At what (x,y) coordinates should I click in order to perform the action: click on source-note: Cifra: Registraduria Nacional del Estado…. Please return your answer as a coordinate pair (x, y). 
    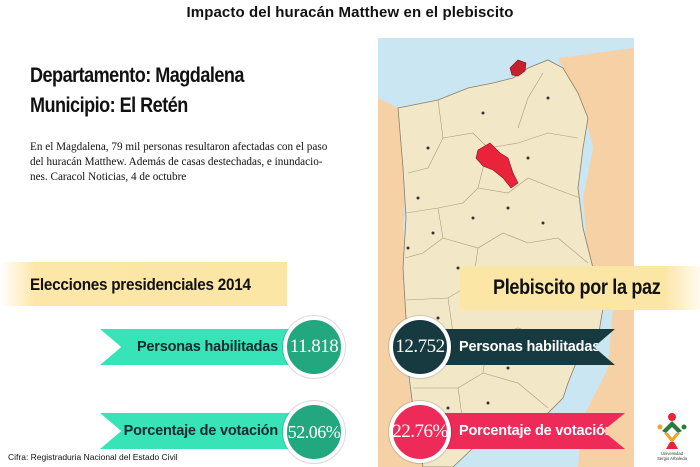
    Looking at the image, I should click on (93, 457).